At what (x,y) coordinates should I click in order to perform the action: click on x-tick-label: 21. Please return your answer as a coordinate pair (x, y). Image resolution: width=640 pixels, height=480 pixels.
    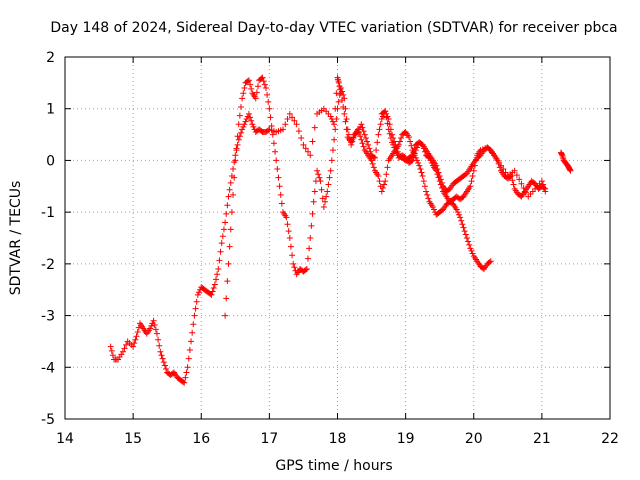
    Looking at the image, I should click on (542, 439).